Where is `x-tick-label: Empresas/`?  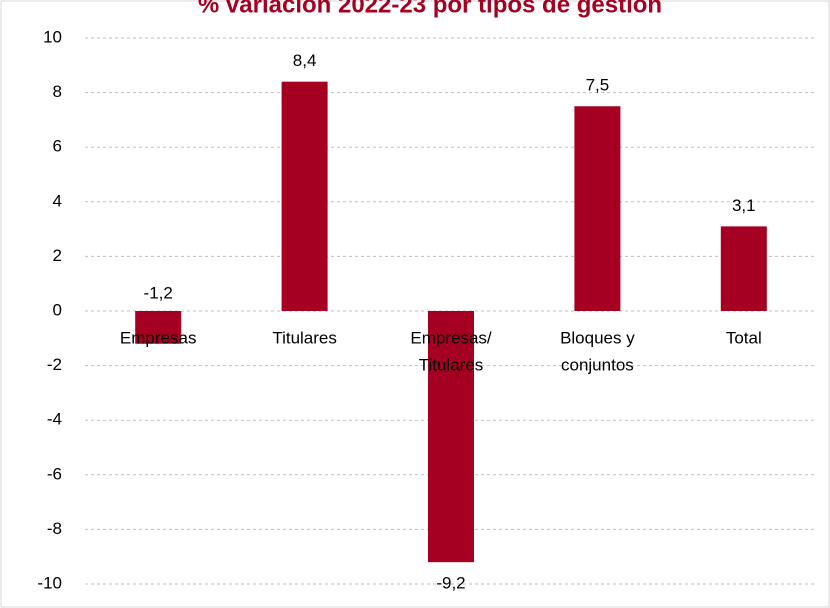 x-tick-label: Empresas/ is located at coordinates (451, 337).